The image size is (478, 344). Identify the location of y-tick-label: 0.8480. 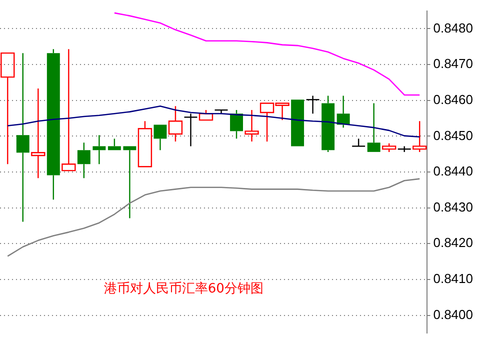
(453, 28).